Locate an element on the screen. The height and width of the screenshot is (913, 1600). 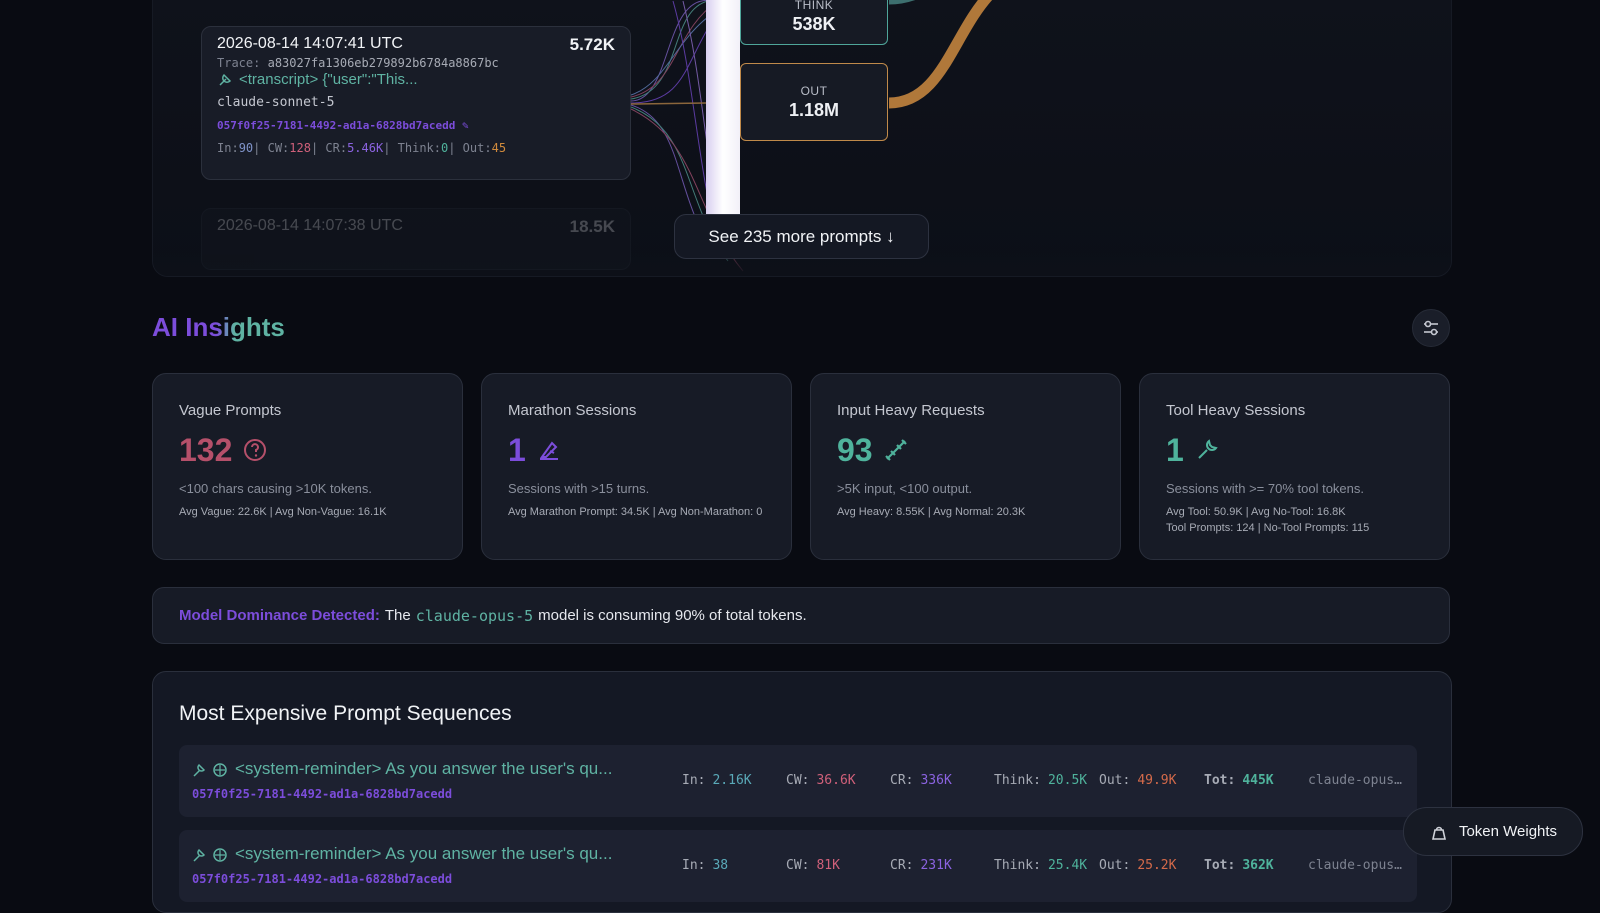
card-description: Sessions with >= 70% tool tokens. is located at coordinates (1265, 488).